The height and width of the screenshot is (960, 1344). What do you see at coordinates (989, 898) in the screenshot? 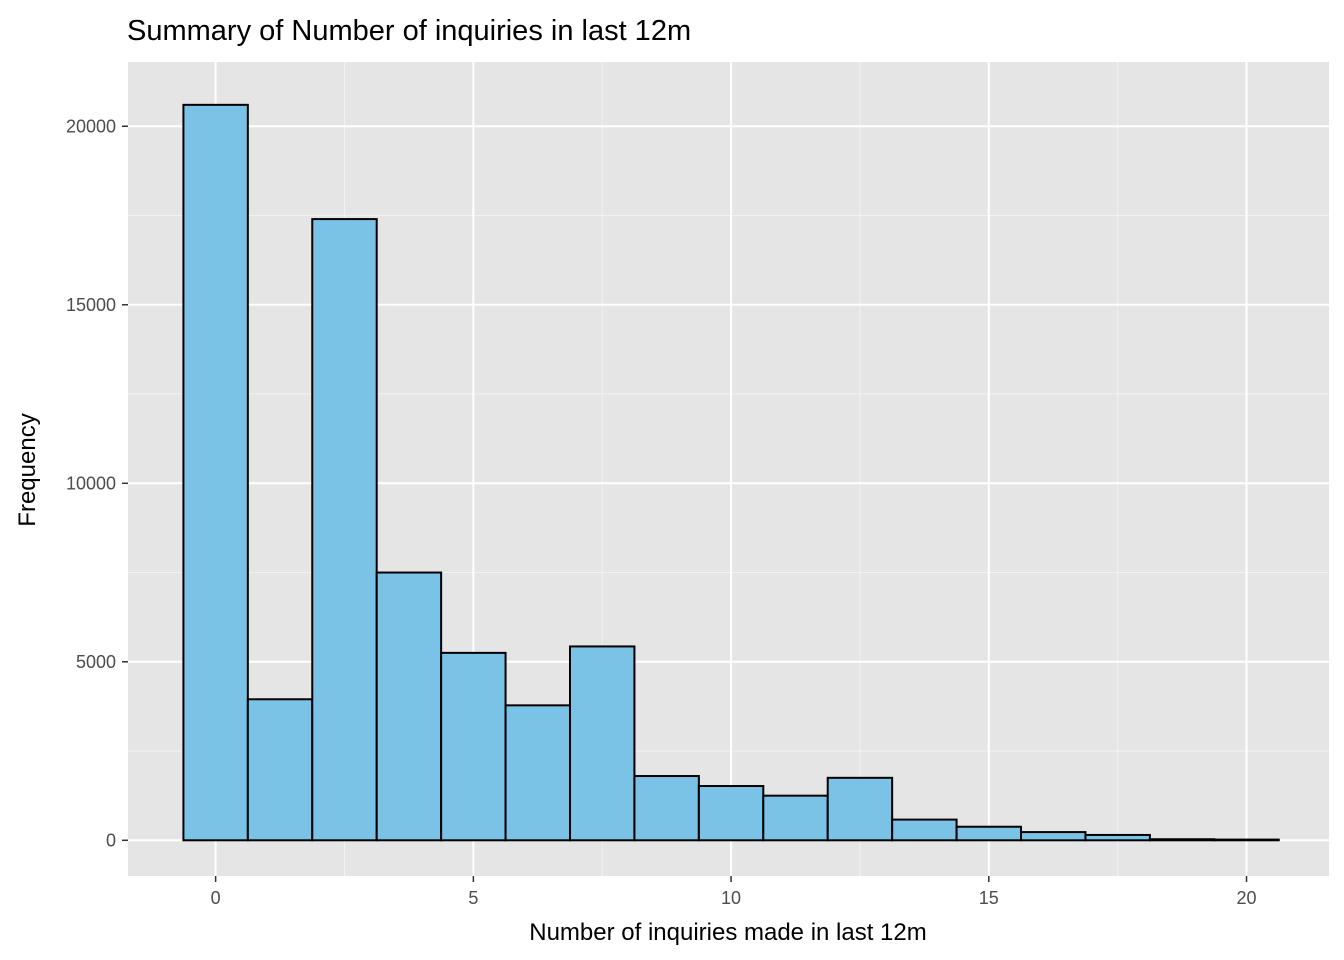
I see `x-tick-label: 15` at bounding box center [989, 898].